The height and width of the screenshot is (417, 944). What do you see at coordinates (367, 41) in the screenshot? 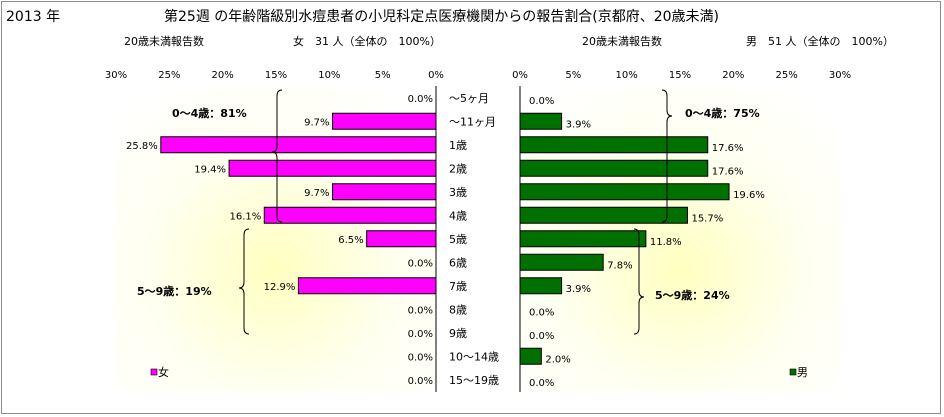
I see `left-subtitle-count: 女 31 人（全体の 100%）` at bounding box center [367, 41].